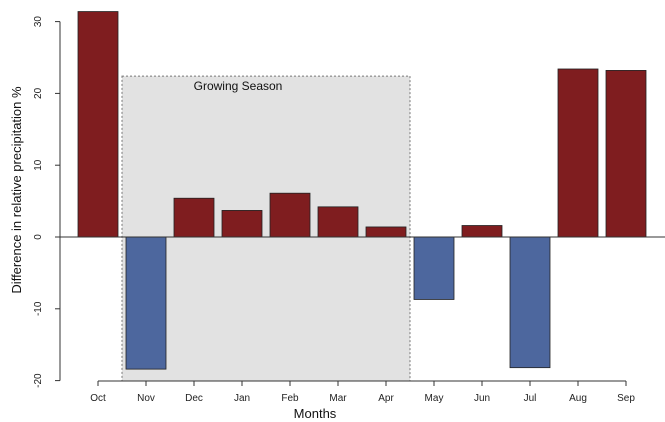  What do you see at coordinates (98, 124) in the screenshot?
I see `bar-oct` at bounding box center [98, 124].